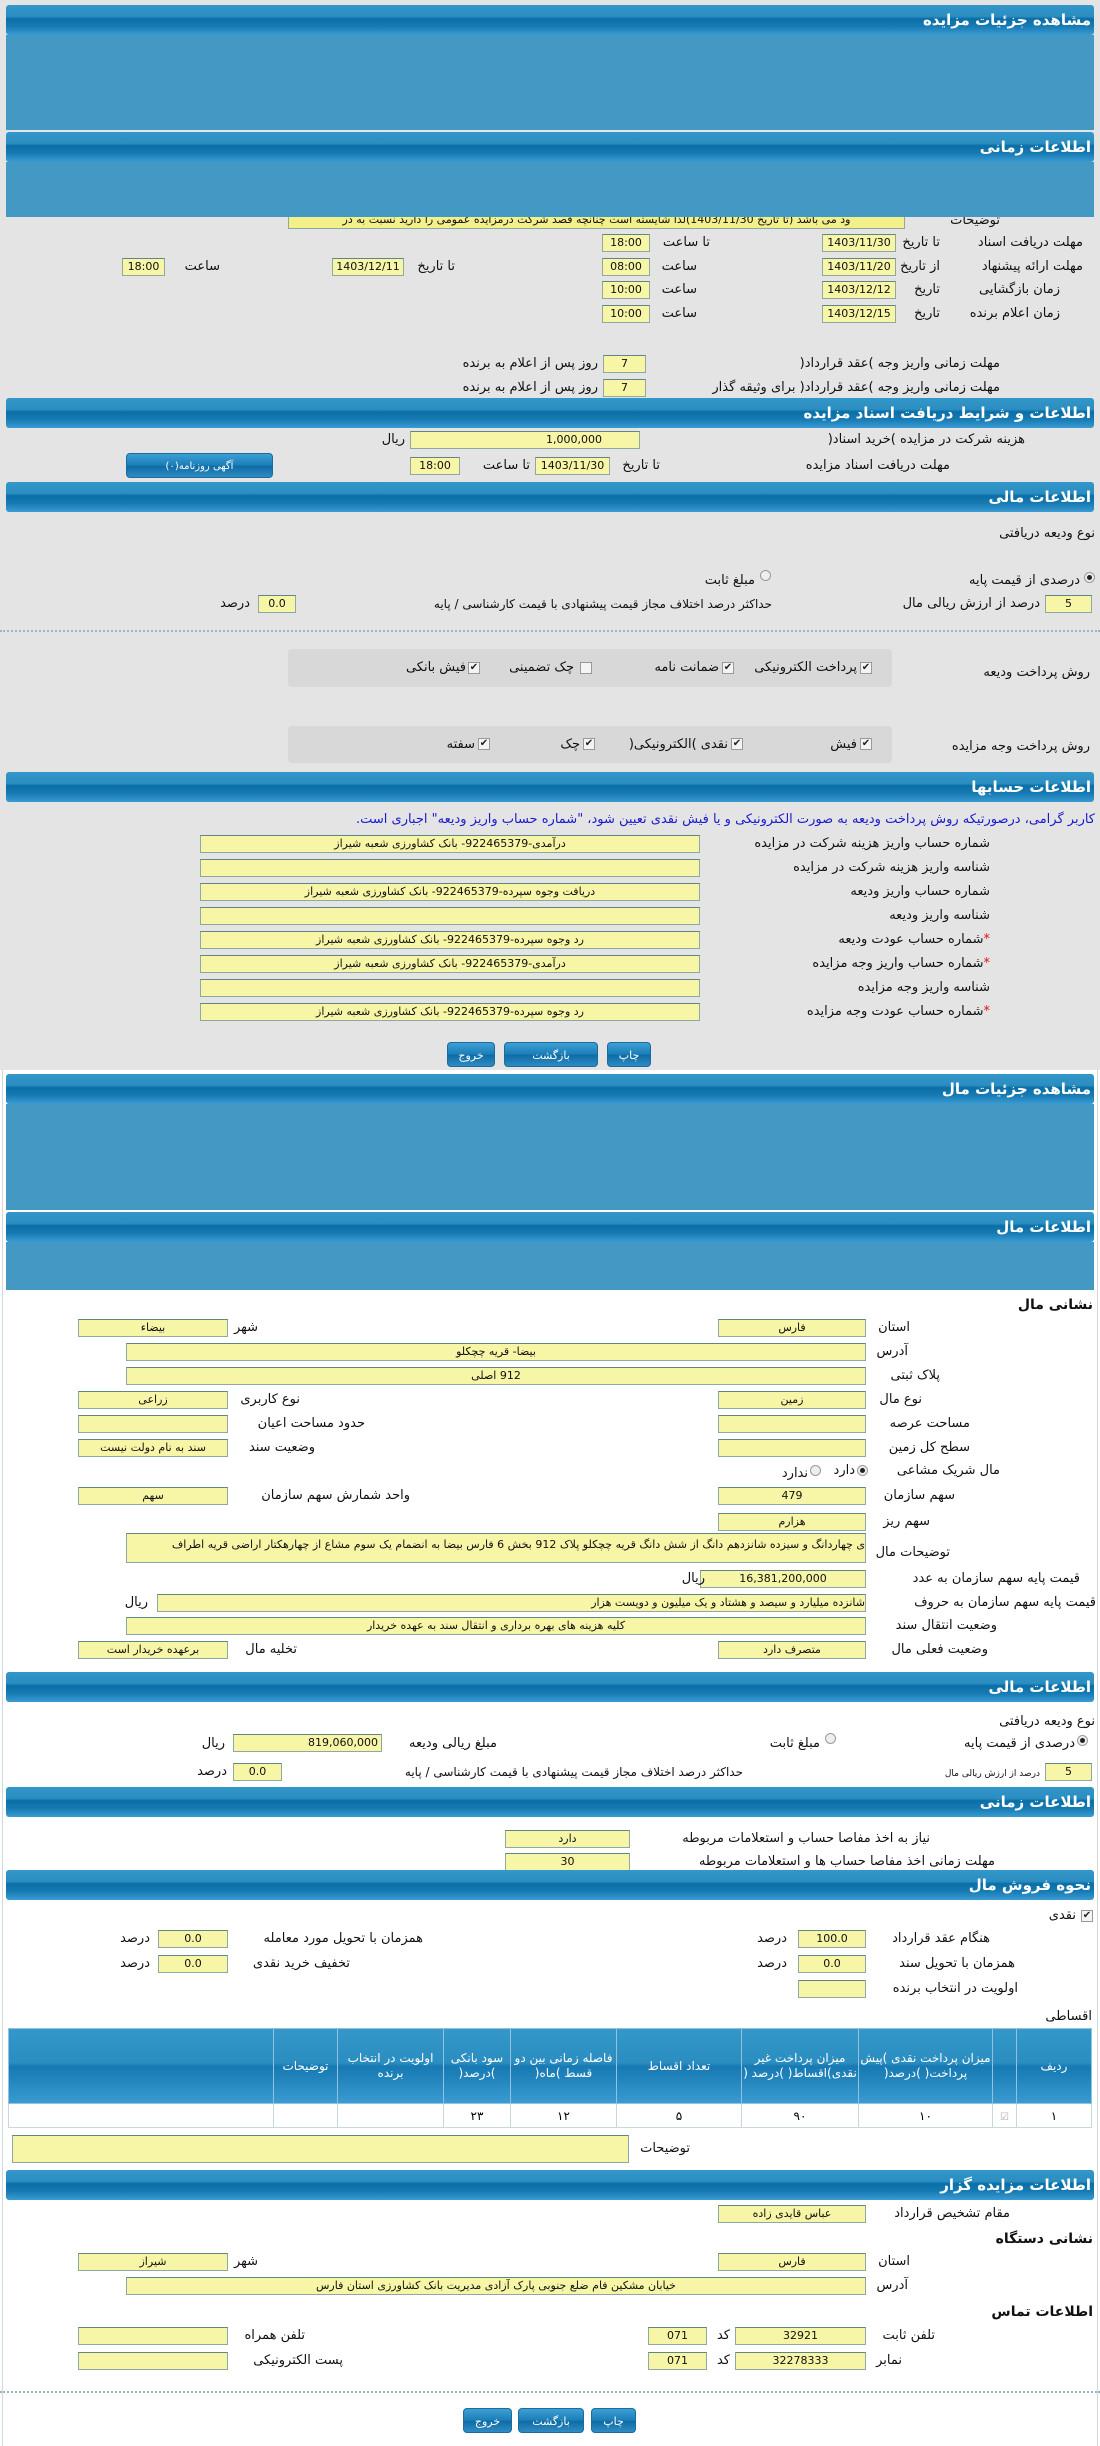 The image size is (1100, 2446). I want to click on winner-date: 1403/12/15, so click(859, 314).